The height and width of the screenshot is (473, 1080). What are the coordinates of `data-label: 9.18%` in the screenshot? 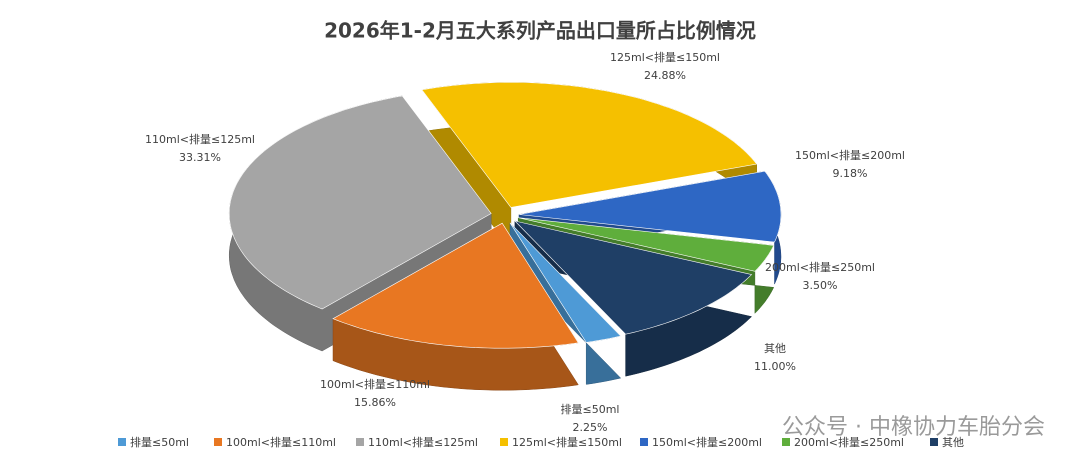 It's located at (850, 173).